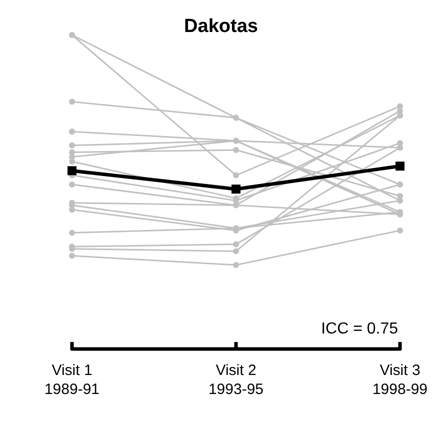  I want to click on x-tick-label: Visit 3 1998-99, so click(400, 380).